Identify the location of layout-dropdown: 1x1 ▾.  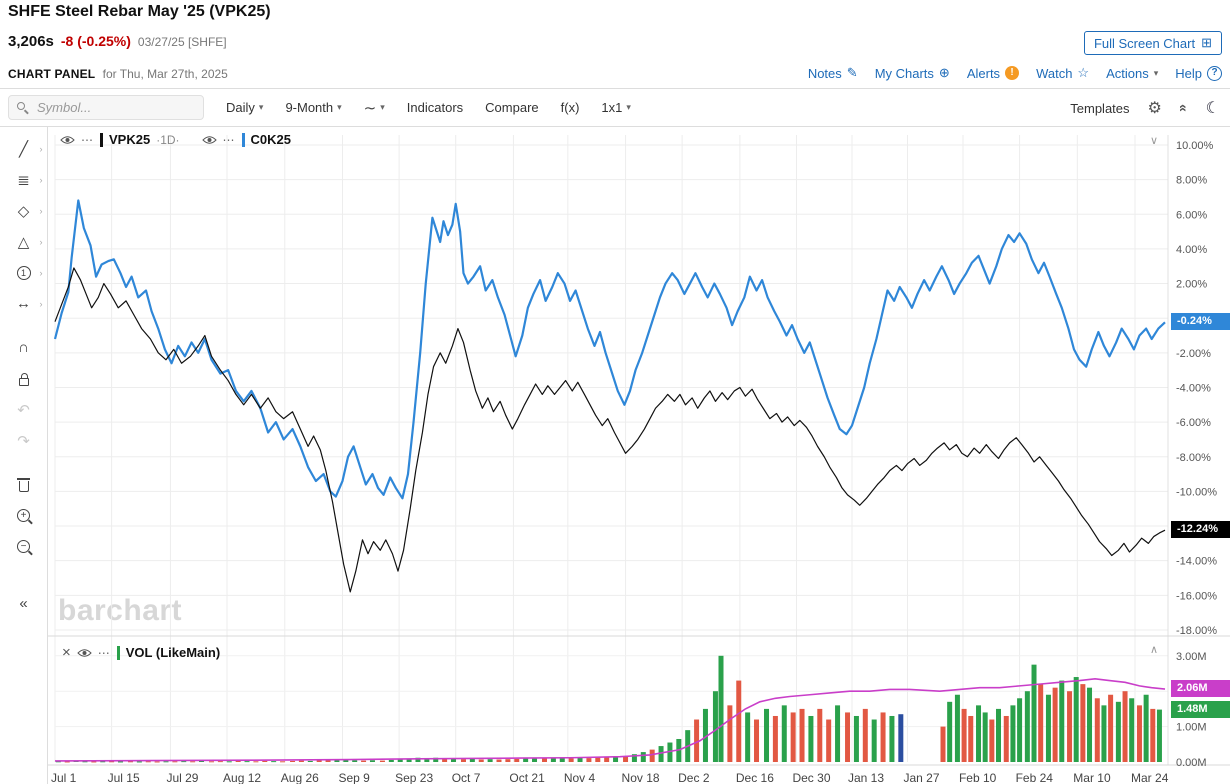
(616, 107).